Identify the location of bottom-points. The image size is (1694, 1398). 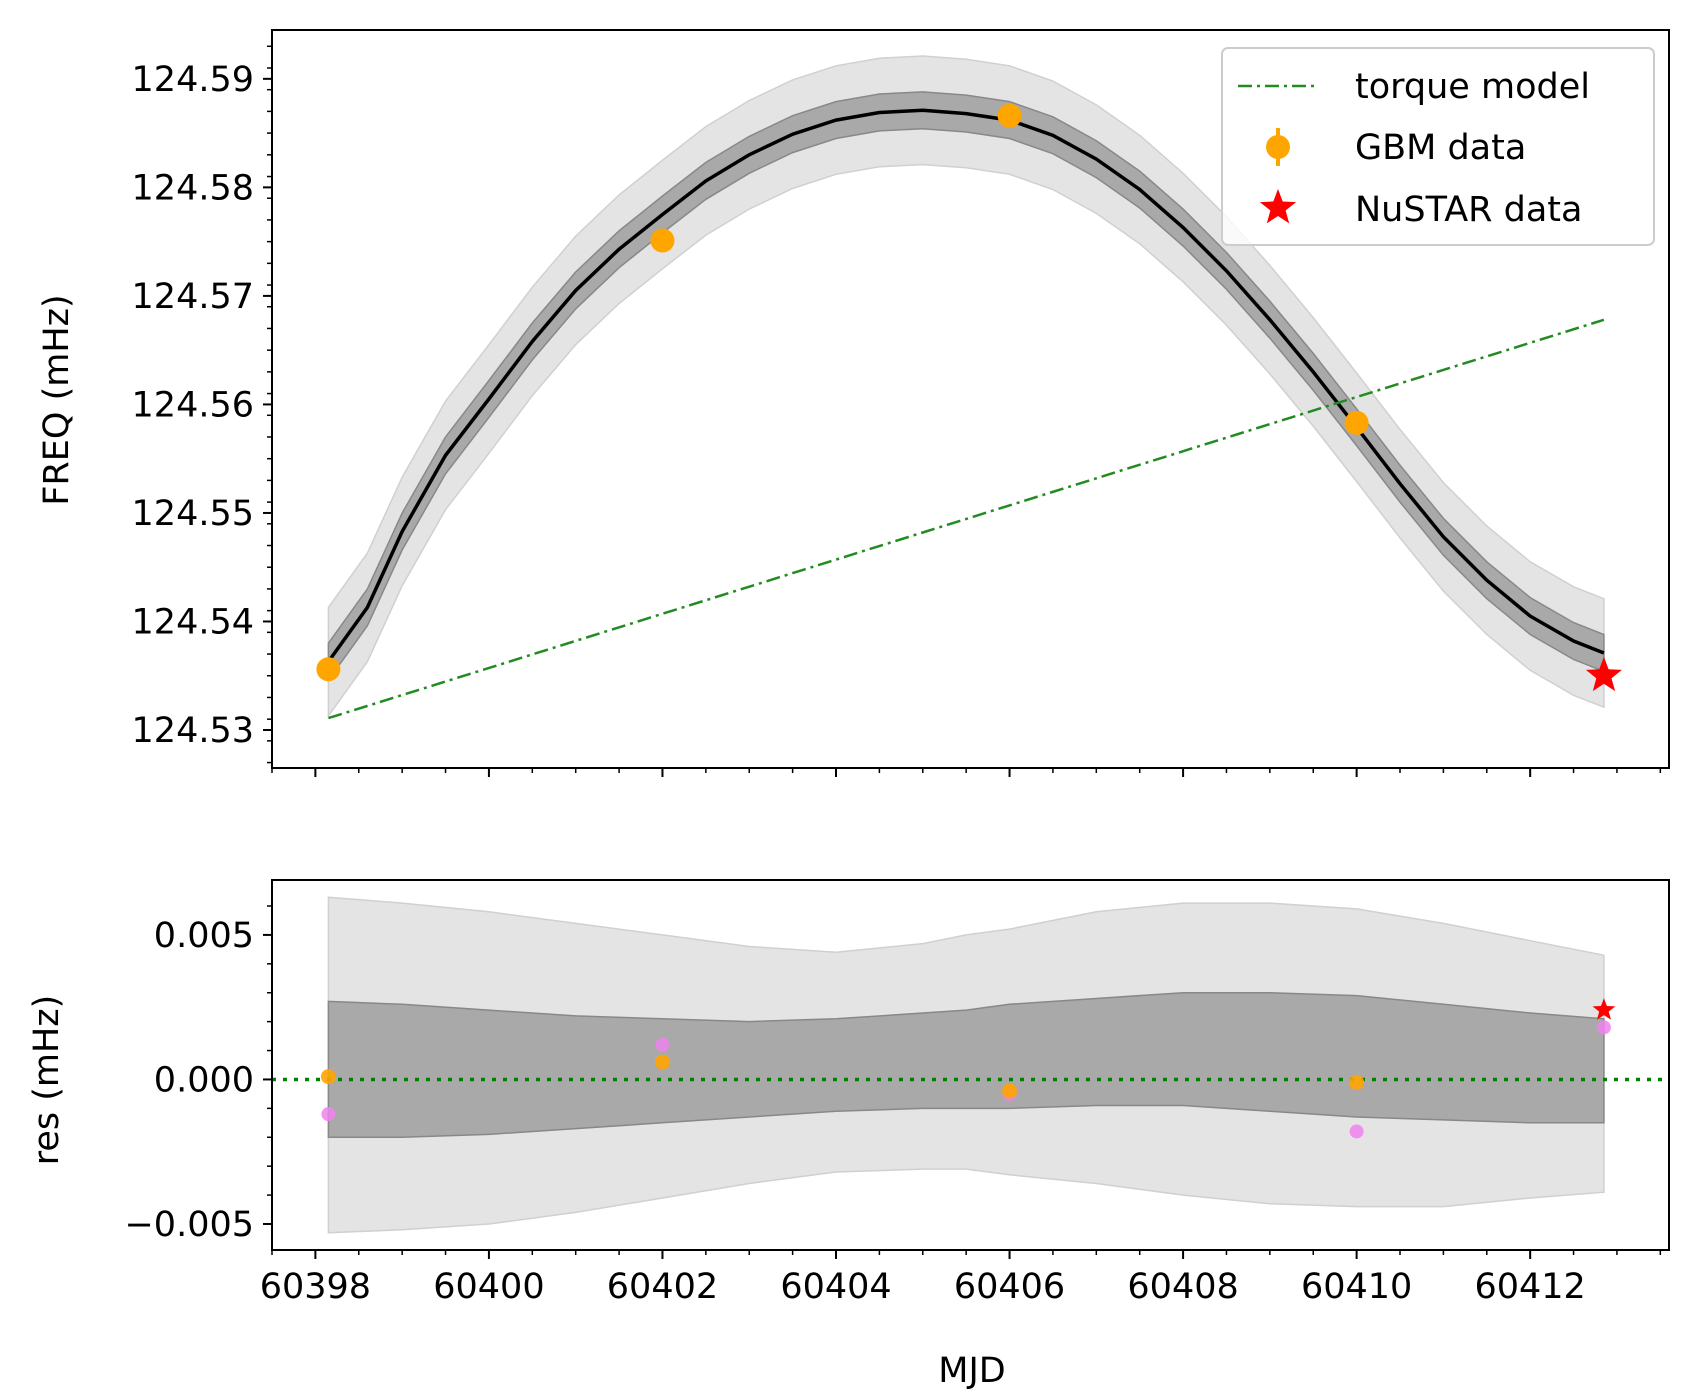
(968, 1068).